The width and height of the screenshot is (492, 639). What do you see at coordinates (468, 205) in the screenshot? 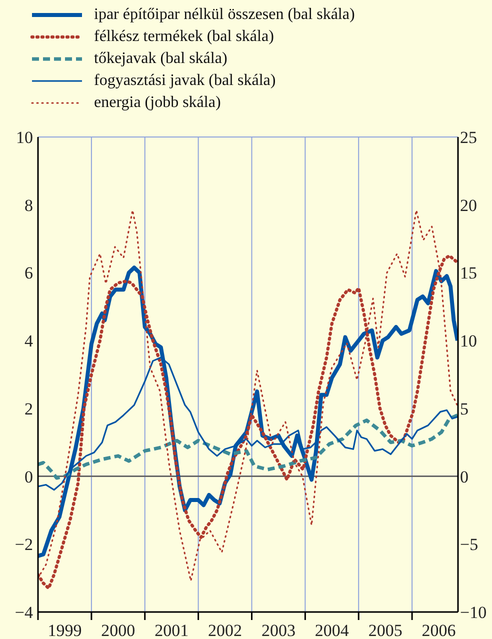
I see `y2-tick-label: 20` at bounding box center [468, 205].